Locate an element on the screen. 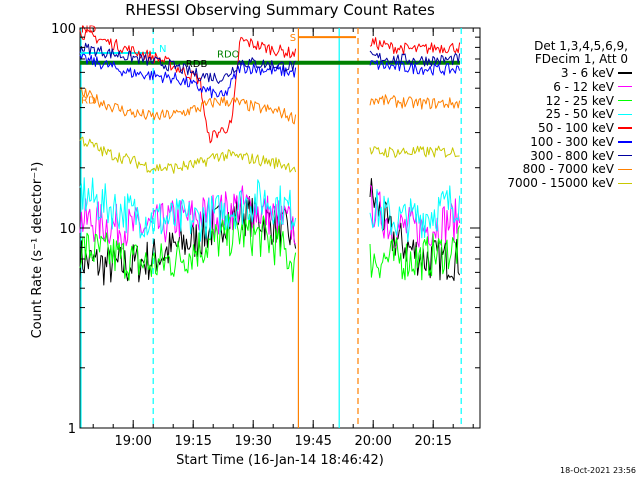 The height and width of the screenshot is (480, 640). legend-item-label: 3 - 6 keV is located at coordinates (587, 72).